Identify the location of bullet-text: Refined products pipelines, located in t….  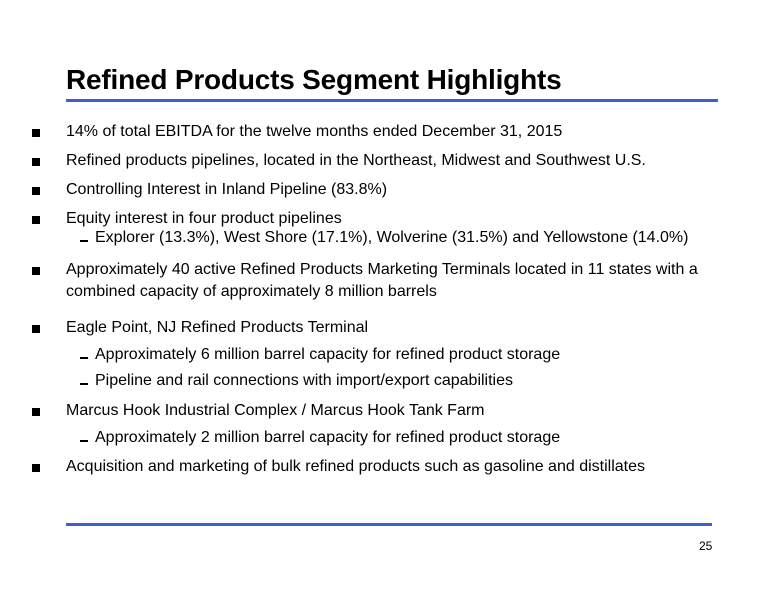
(356, 160).